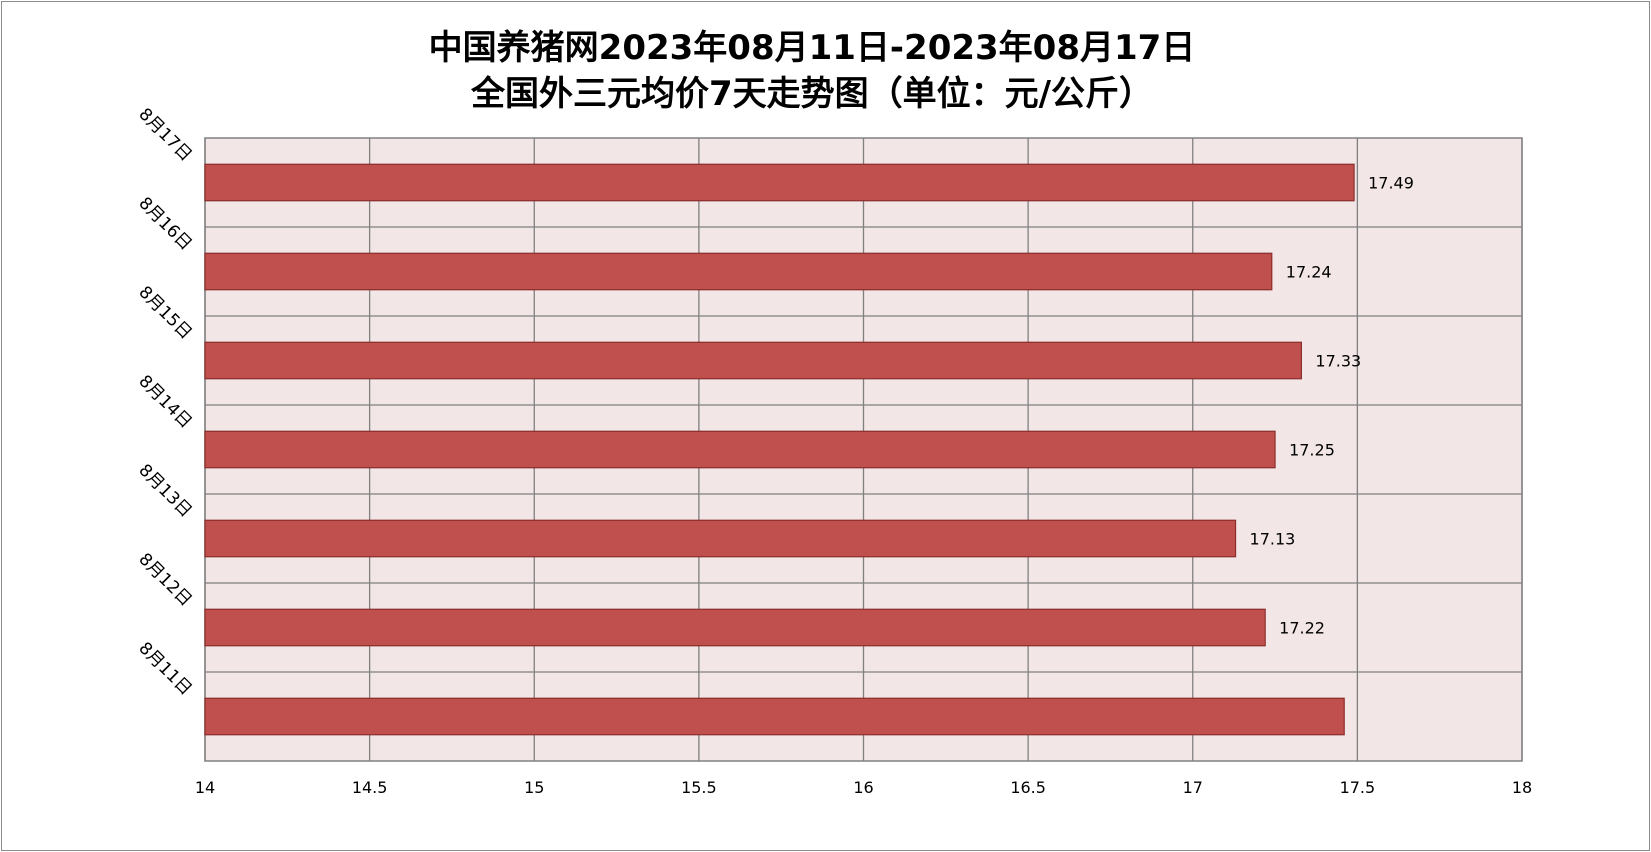  What do you see at coordinates (1312, 450) in the screenshot?
I see `data-label-4: 17.25` at bounding box center [1312, 450].